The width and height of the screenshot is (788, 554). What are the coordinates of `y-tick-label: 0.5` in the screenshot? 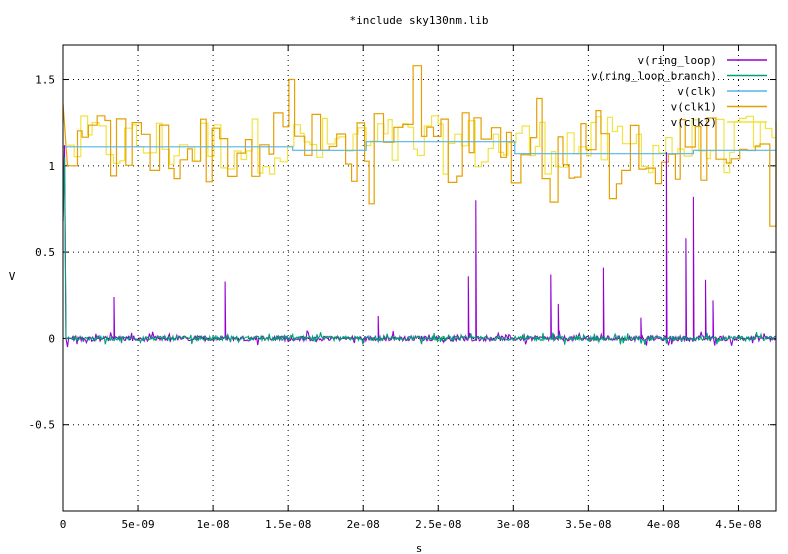 It's located at (45, 252).